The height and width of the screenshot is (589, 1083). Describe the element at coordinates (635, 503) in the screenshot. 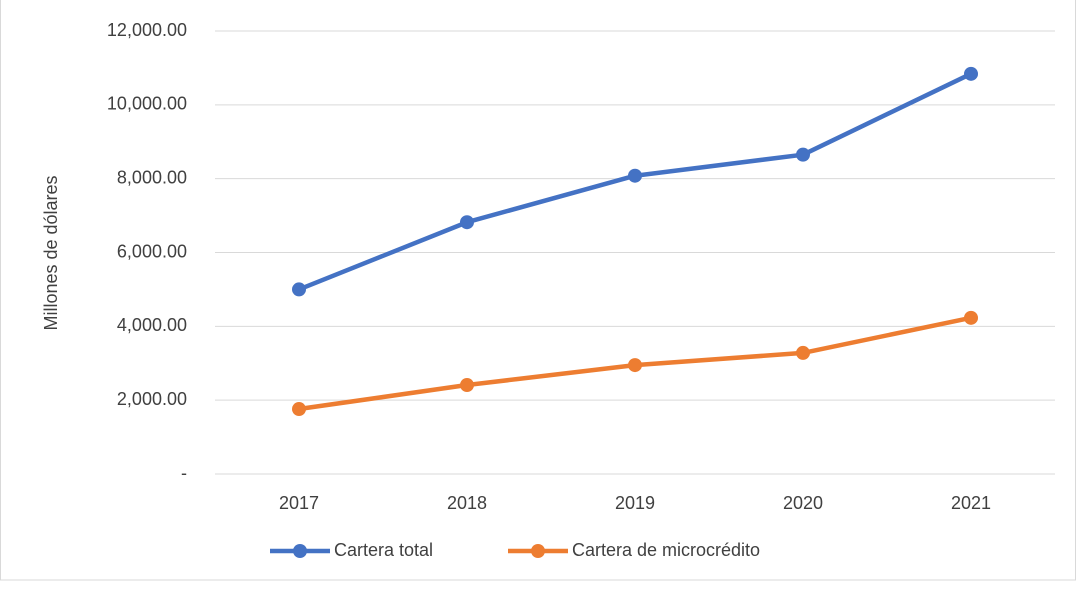

I see `x-tick-label: 2019` at that location.